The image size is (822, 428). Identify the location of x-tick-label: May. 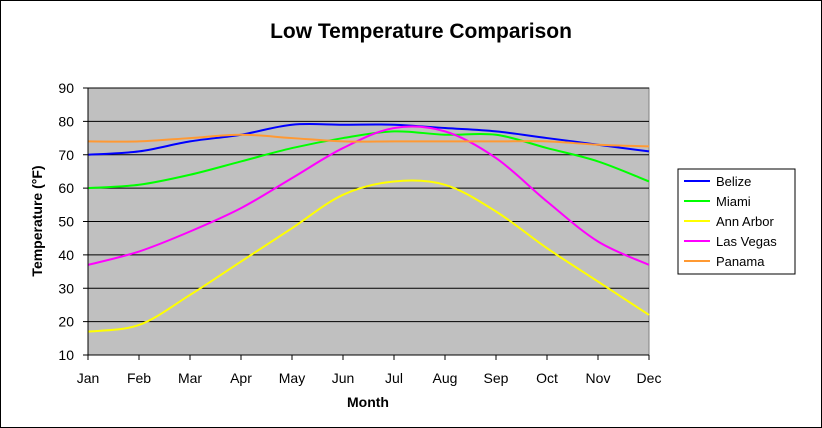
(292, 378).